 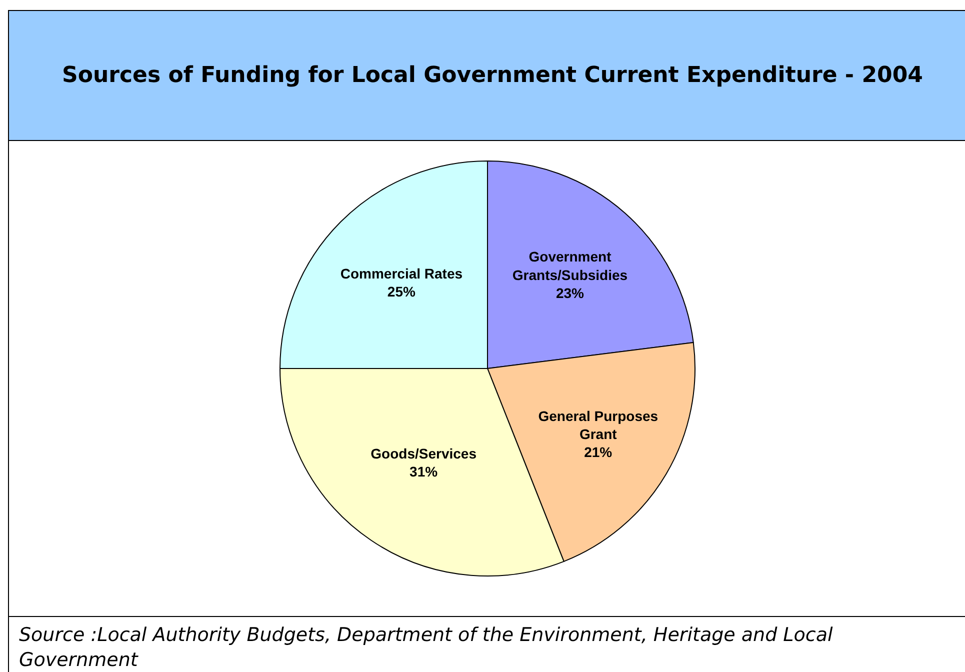 What do you see at coordinates (423, 453) in the screenshot?
I see `slice-label: Goods/Services` at bounding box center [423, 453].